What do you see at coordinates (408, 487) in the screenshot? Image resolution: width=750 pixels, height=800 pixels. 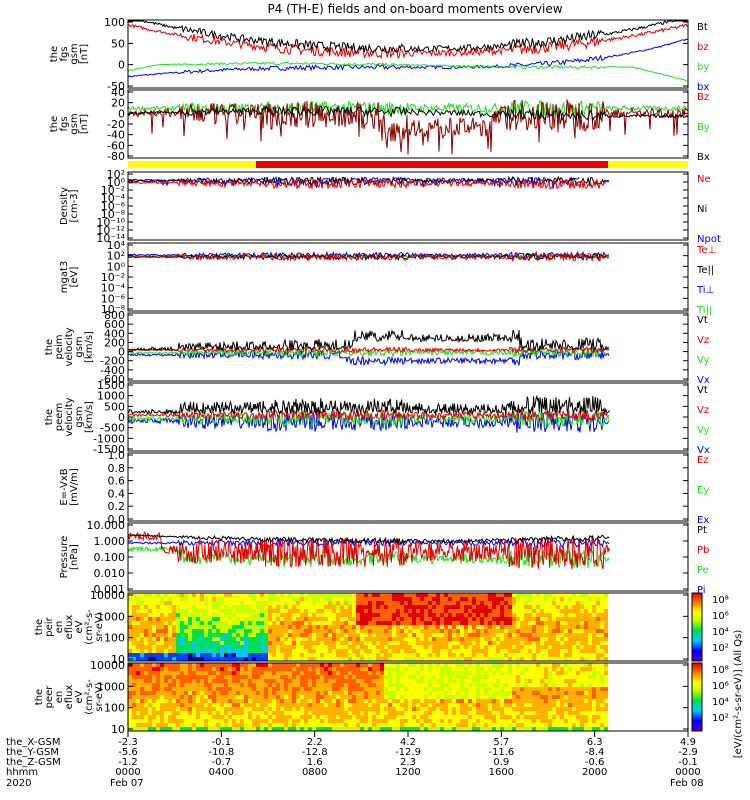 I see `panel-efield-frame` at bounding box center [408, 487].